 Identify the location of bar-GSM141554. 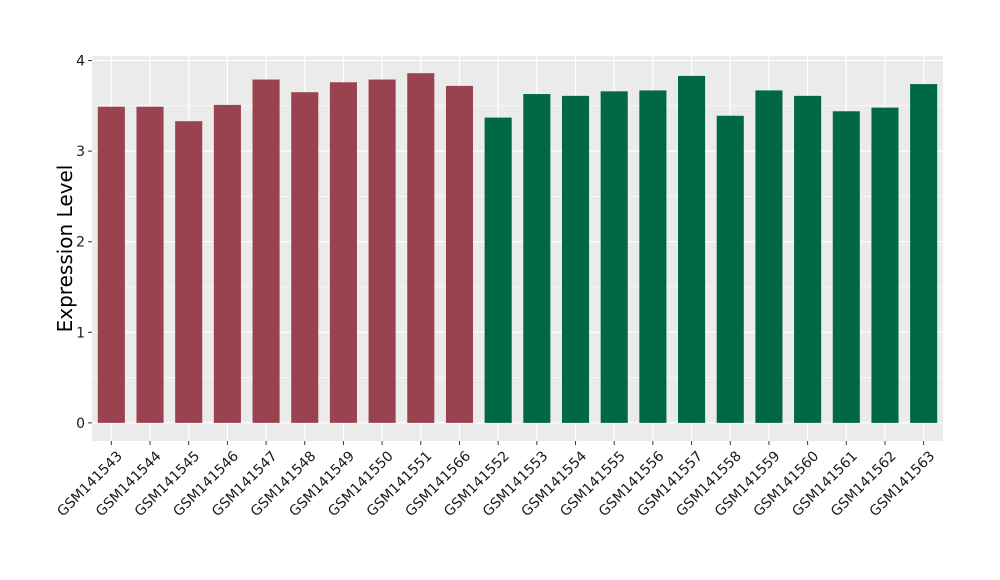
(575, 259).